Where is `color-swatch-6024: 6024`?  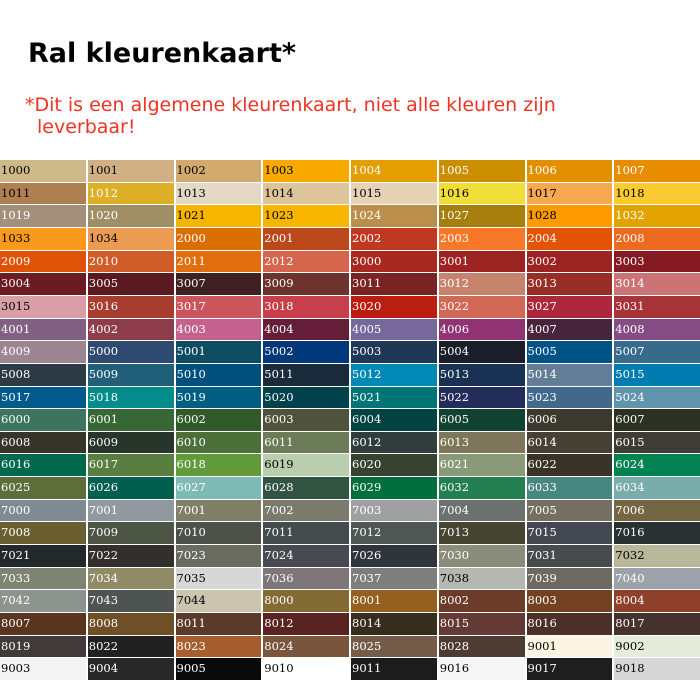 color-swatch-6024: 6024 is located at coordinates (657, 465).